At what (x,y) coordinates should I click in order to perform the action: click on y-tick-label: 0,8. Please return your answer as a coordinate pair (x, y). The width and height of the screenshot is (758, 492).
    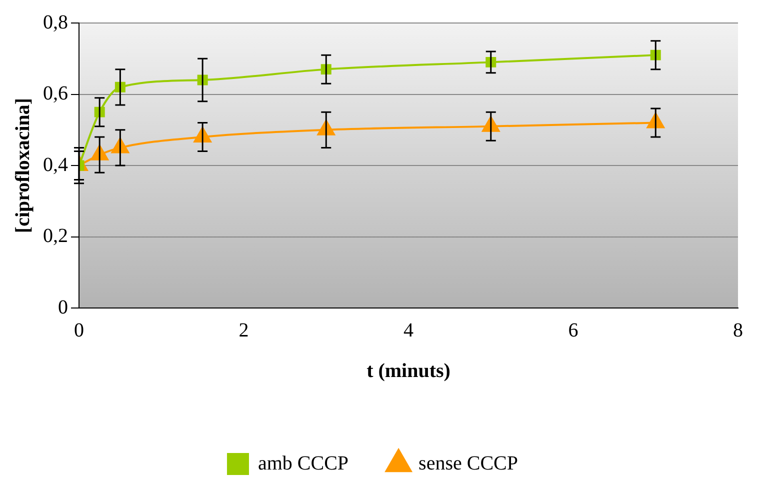
    Looking at the image, I should click on (55, 22).